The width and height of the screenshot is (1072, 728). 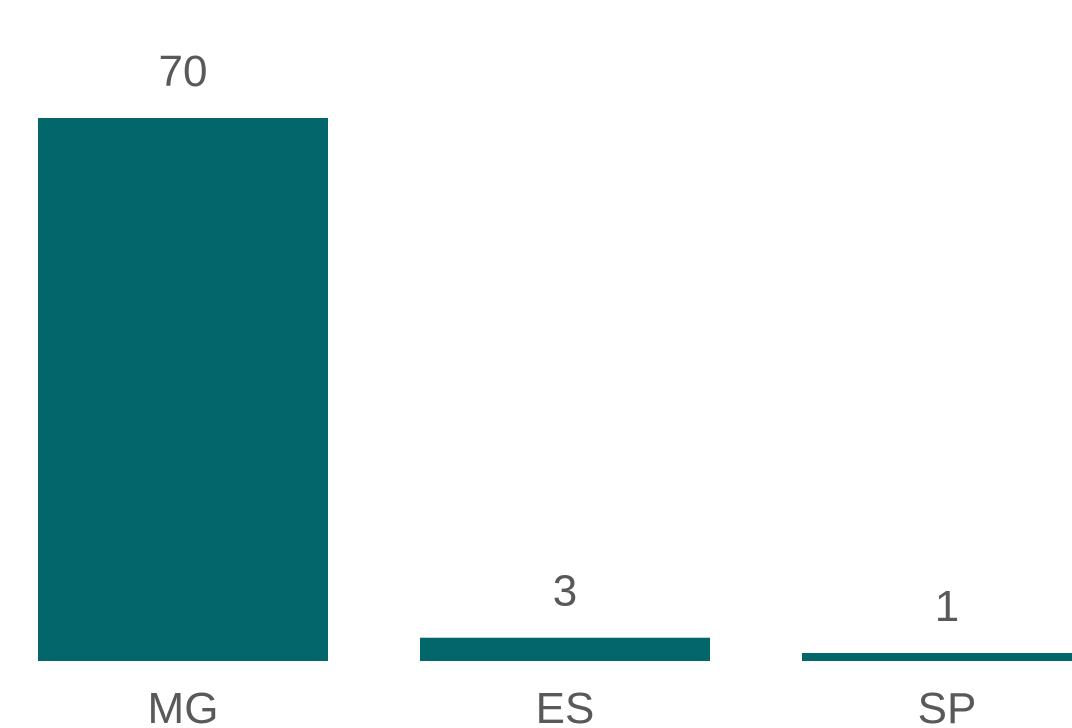 What do you see at coordinates (565, 649) in the screenshot?
I see `bar-es` at bounding box center [565, 649].